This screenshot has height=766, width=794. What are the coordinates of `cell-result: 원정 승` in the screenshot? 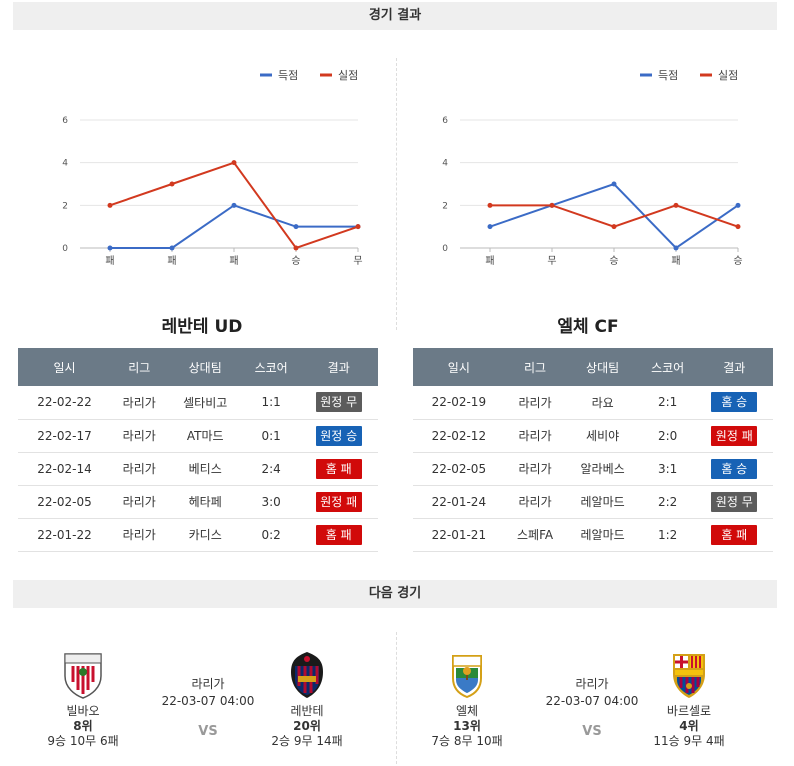 It's located at (338, 436).